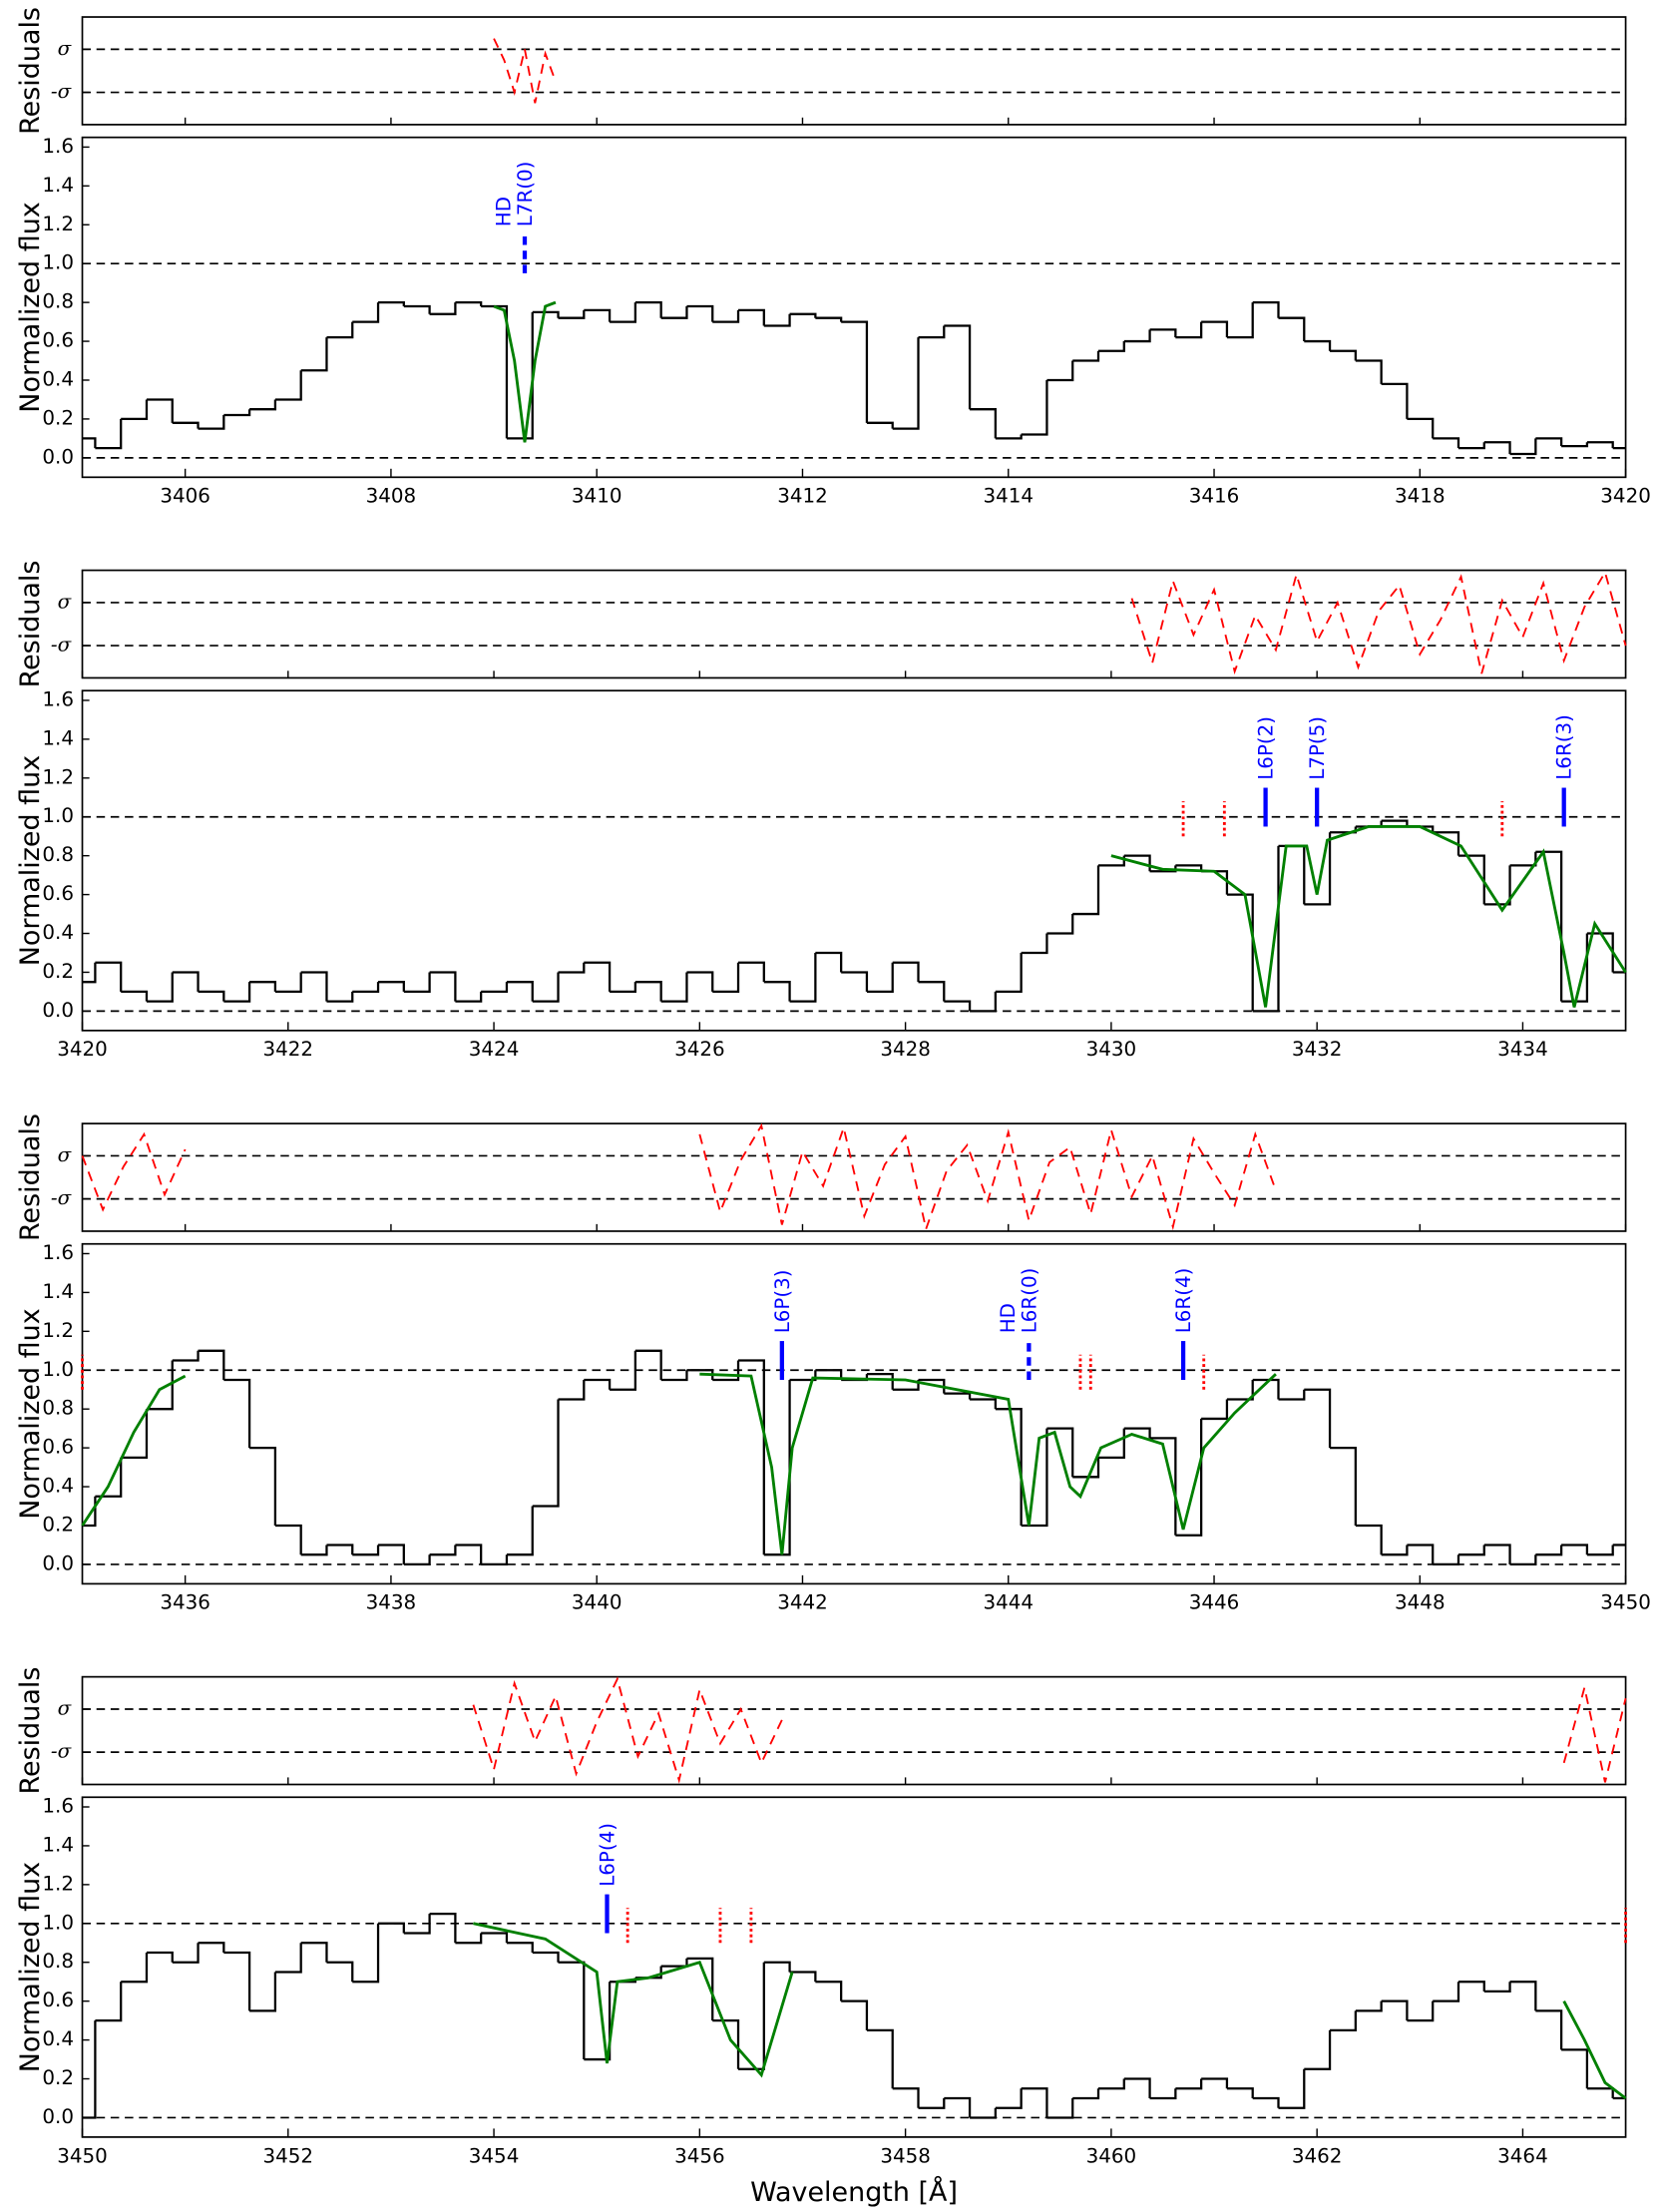 This screenshot has height=2212, width=1657. What do you see at coordinates (679, 1463) in the screenshot?
I see `fit-line` at bounding box center [679, 1463].